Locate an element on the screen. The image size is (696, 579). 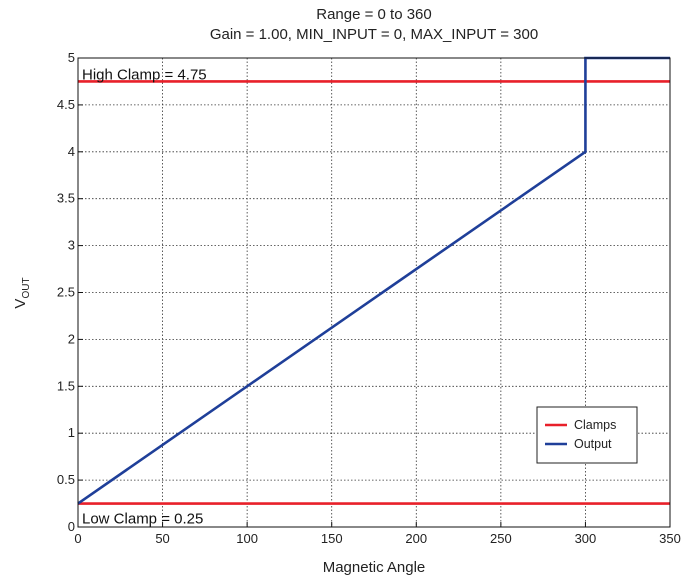
y-tick-label: 3.5 is located at coordinates (66, 198).